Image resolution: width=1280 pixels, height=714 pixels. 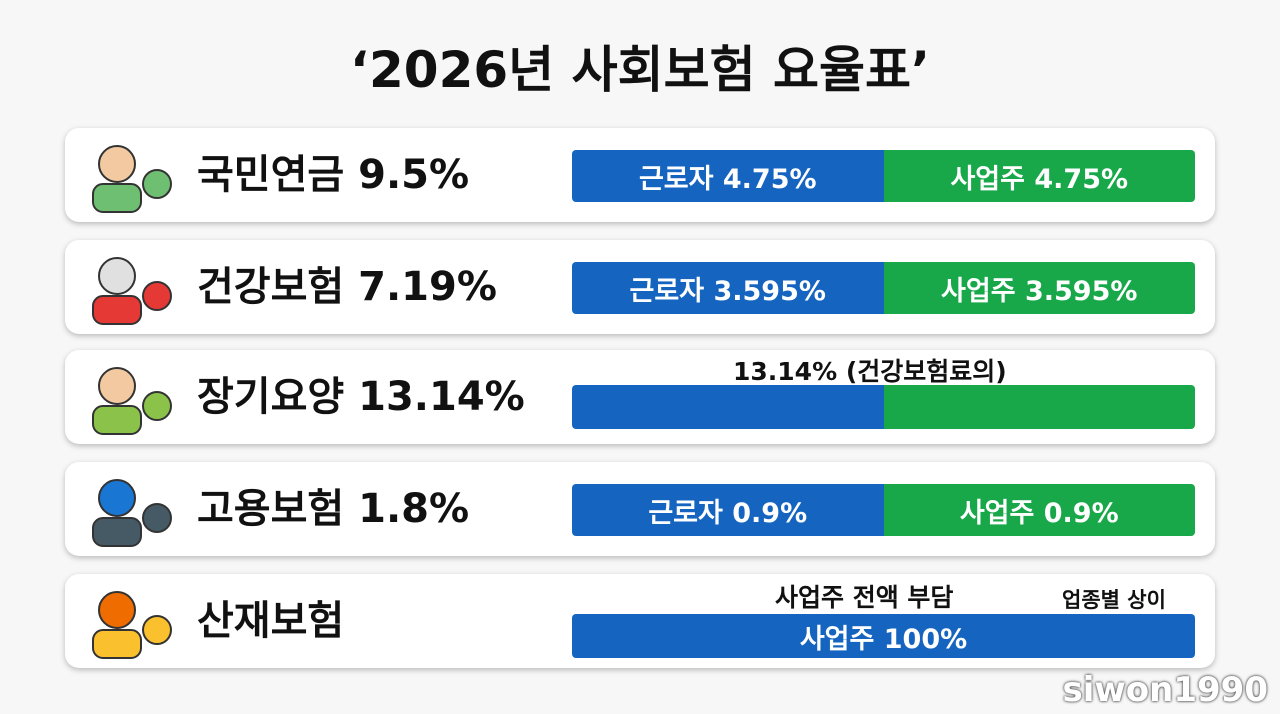 What do you see at coordinates (361, 397) in the screenshot?
I see `row-label: 장기요양 13.14%` at bounding box center [361, 397].